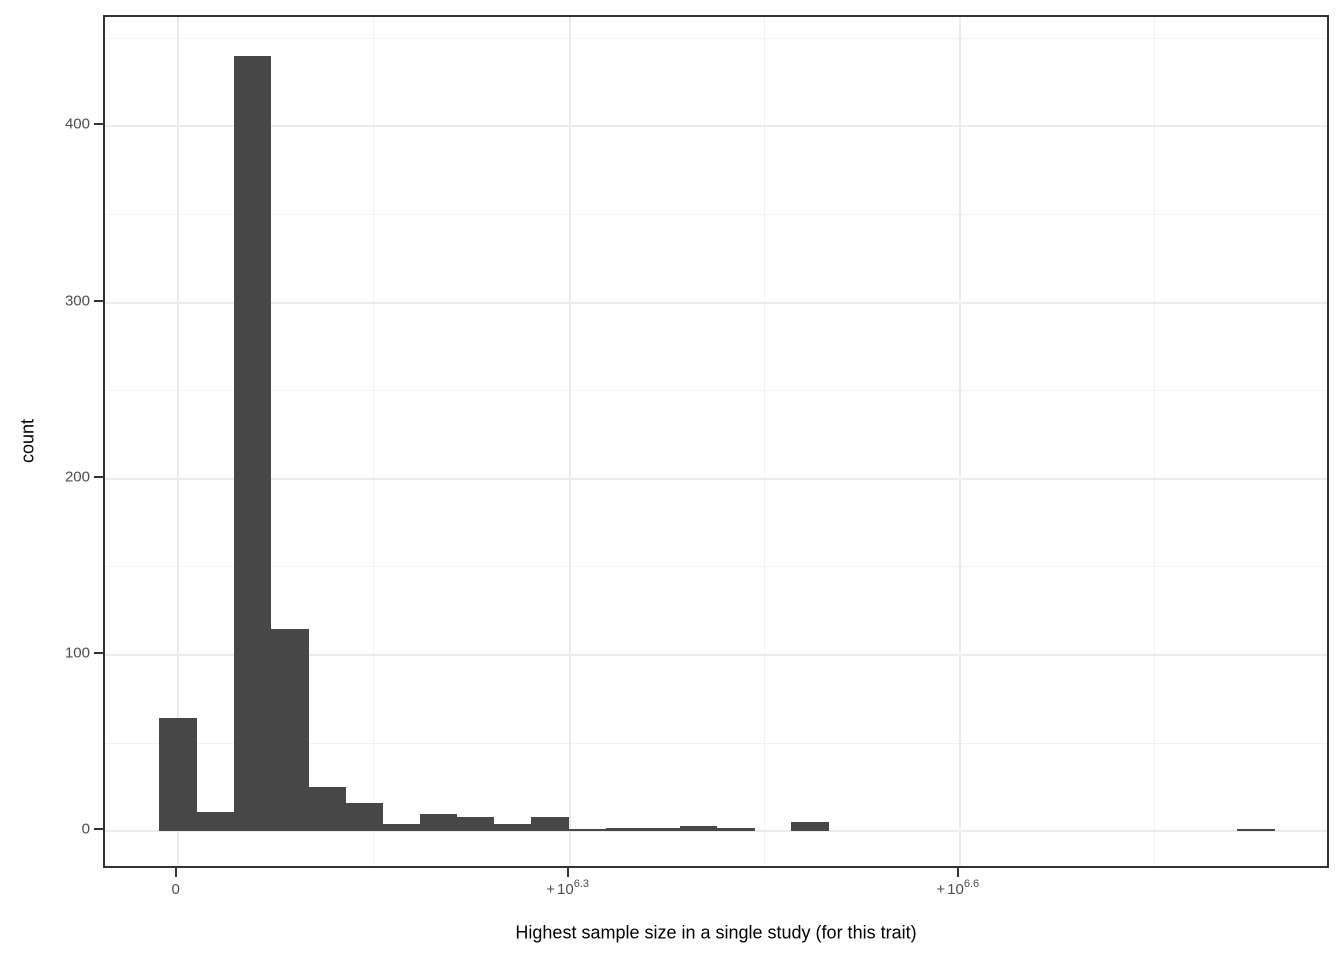  Describe the element at coordinates (27, 441) in the screenshot. I see `y-axis-title: count` at that location.